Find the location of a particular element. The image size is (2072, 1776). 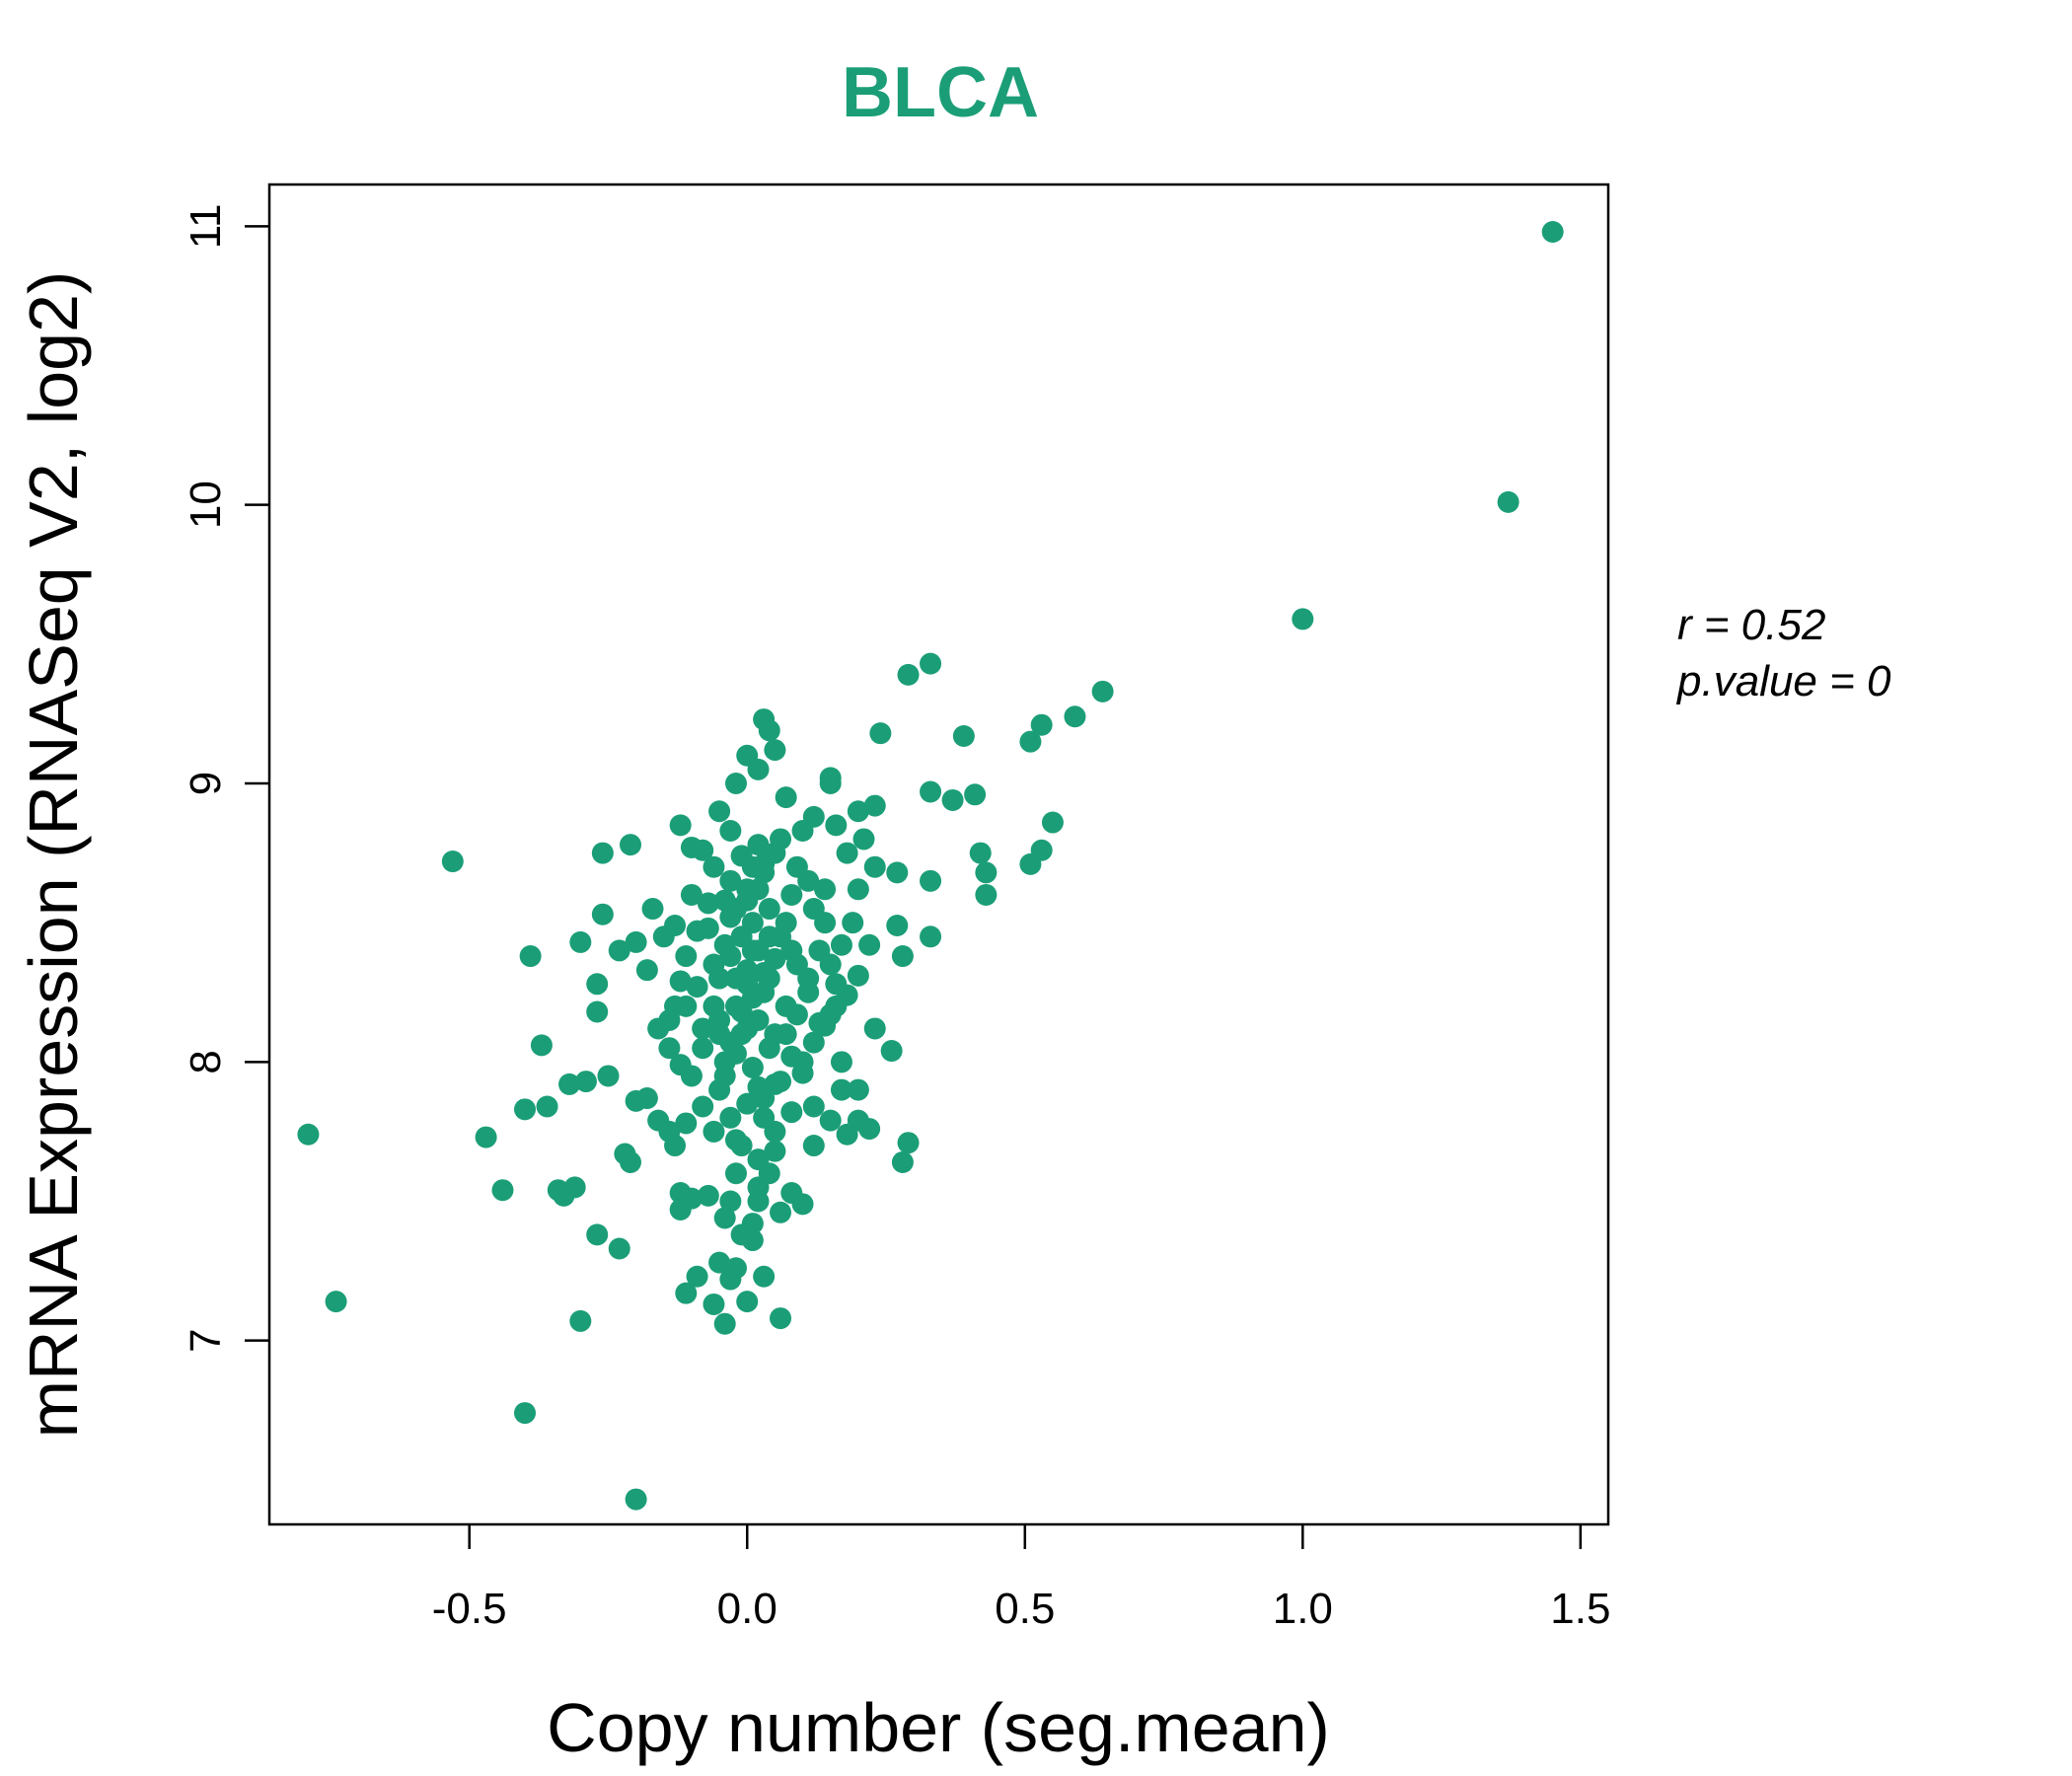

x-tick-label: -0.5 is located at coordinates (470, 1609).